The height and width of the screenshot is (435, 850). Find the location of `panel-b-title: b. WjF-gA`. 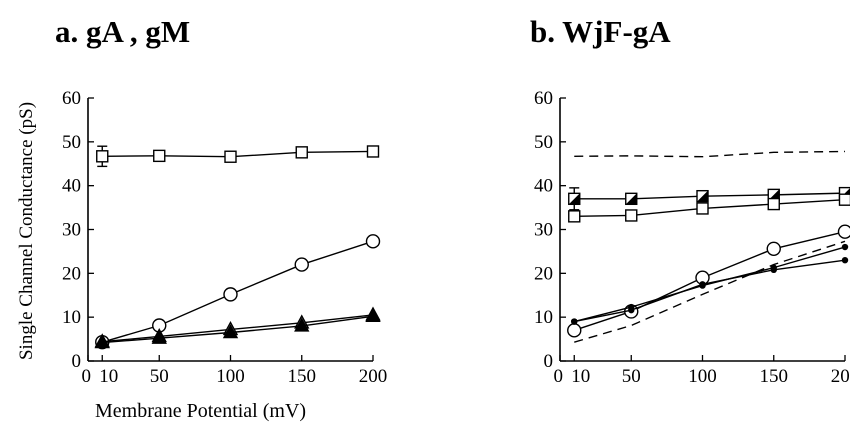

panel-b-title: b. WjF-gA is located at coordinates (600, 31).